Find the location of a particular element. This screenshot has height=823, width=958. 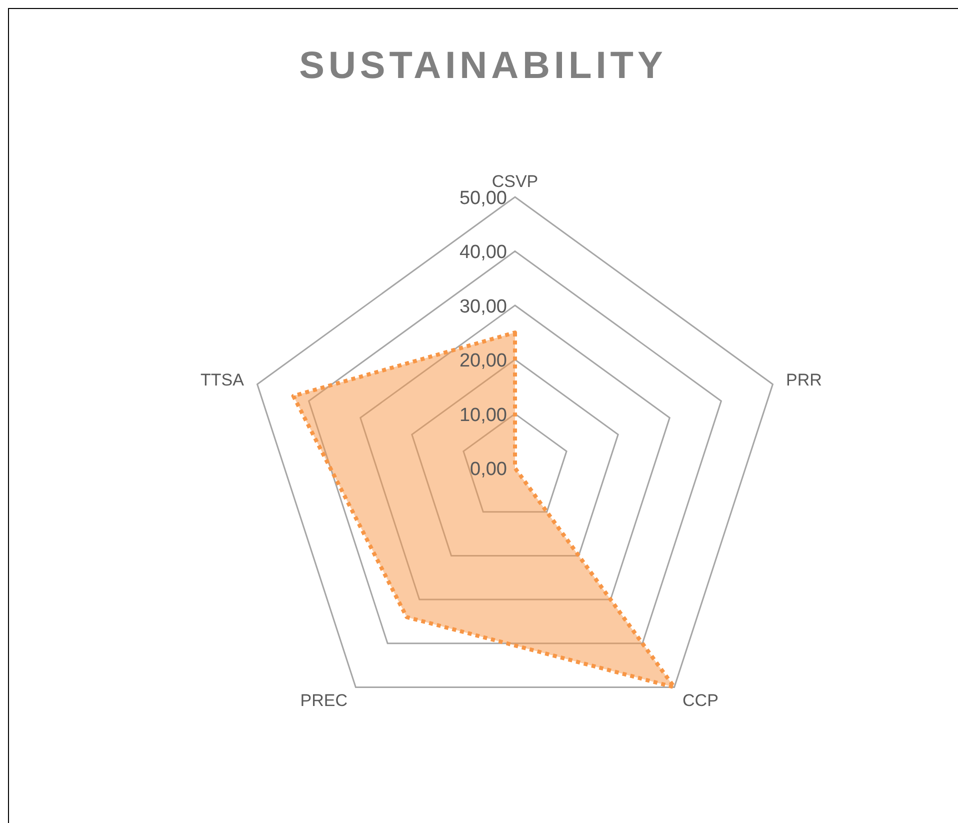

y-tick-label: 0,00 is located at coordinates (488, 469).